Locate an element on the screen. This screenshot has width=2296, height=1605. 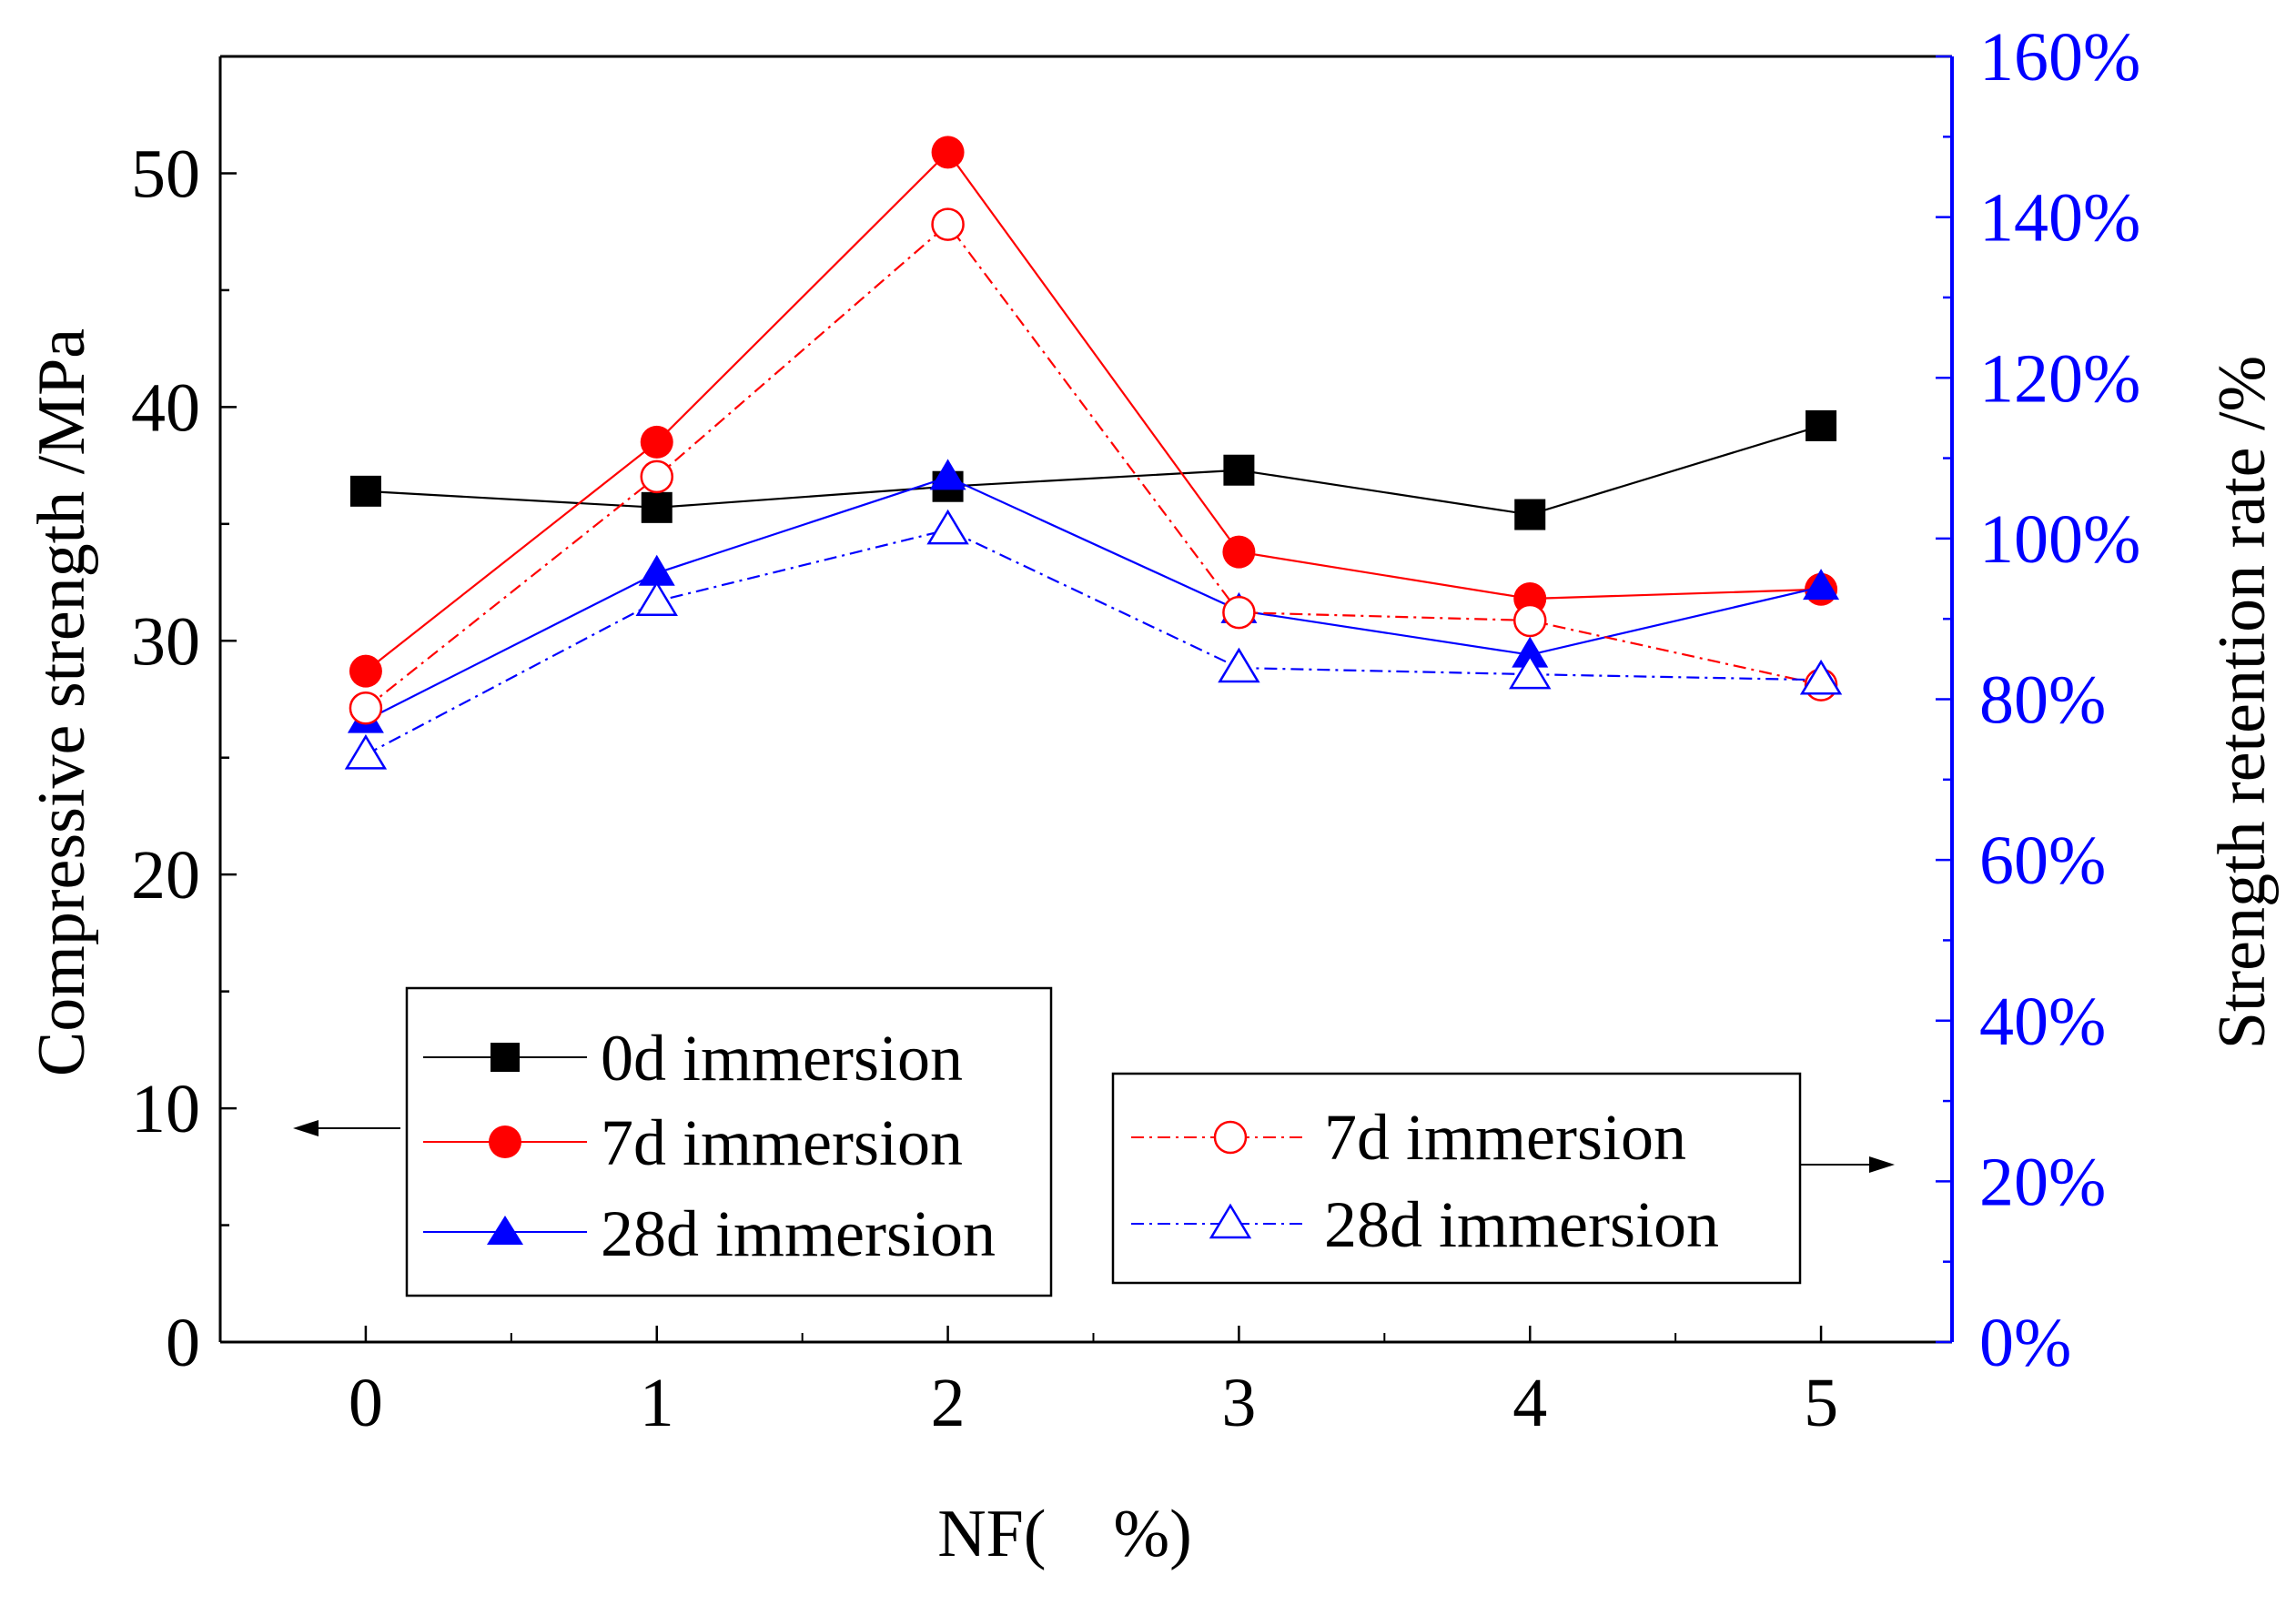
legend-marker-28d-retention is located at coordinates (1231, 1221).